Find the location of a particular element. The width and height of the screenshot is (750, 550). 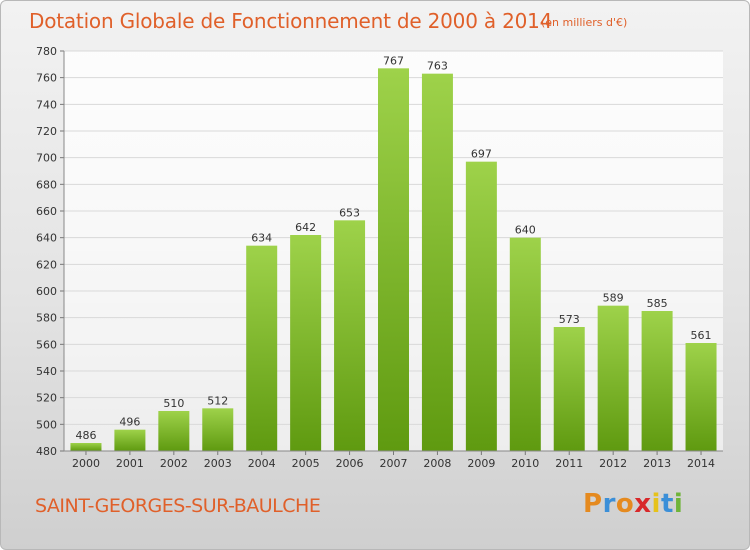

y-tick-label: 600 is located at coordinates (46, 291).